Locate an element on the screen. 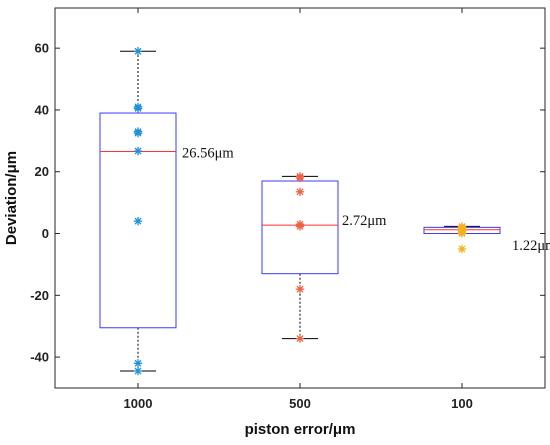  median-annotation: 1.22μm is located at coordinates (531, 246).